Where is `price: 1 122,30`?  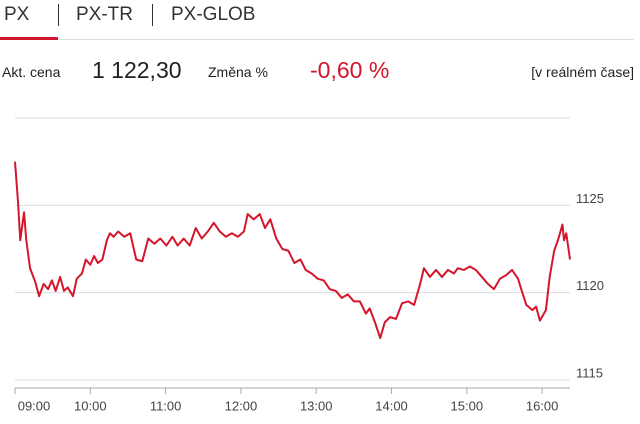 price: 1 122,30 is located at coordinates (137, 70).